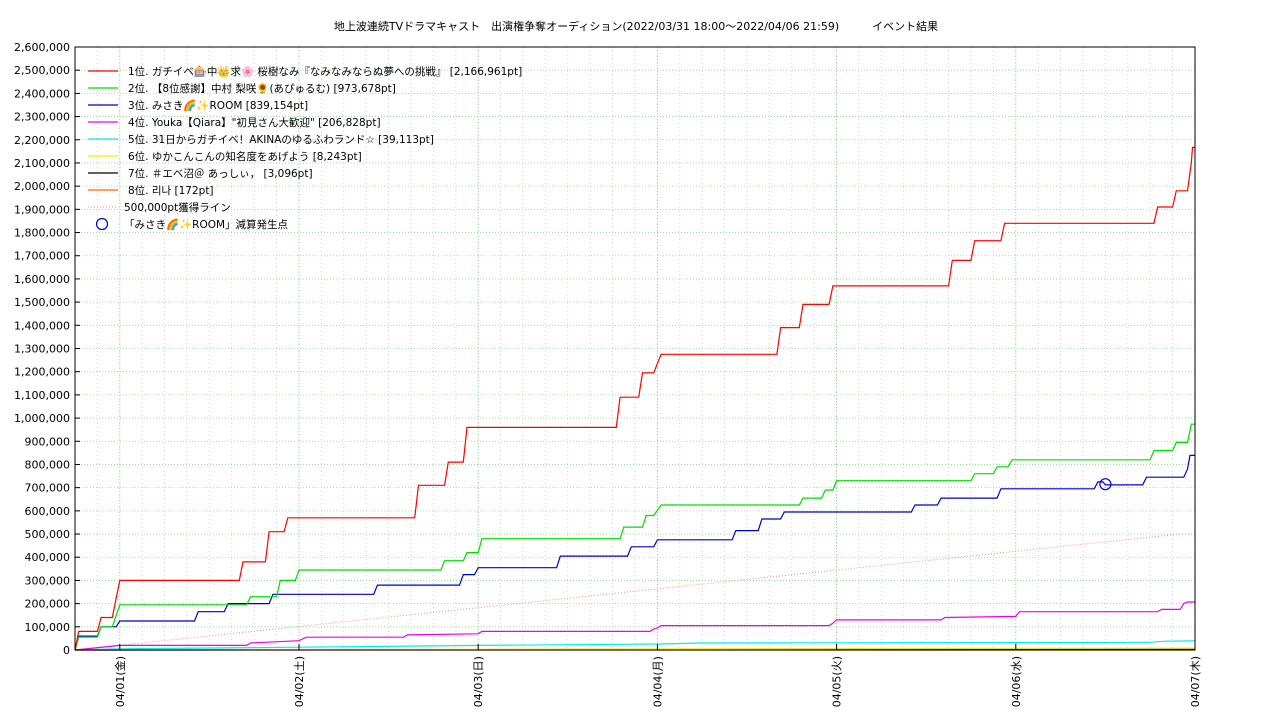 The image size is (1280, 720). I want to click on legend-label: 4位. Youka【Qiara】"初見さん大歓迎" [206,828pt], so click(254, 122).